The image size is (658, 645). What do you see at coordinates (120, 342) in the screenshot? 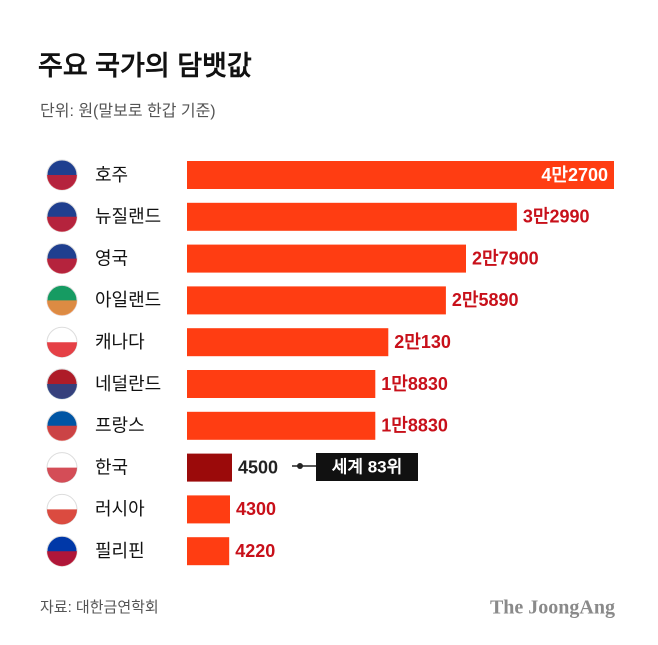
I see `category-label: 캐나다` at bounding box center [120, 342].